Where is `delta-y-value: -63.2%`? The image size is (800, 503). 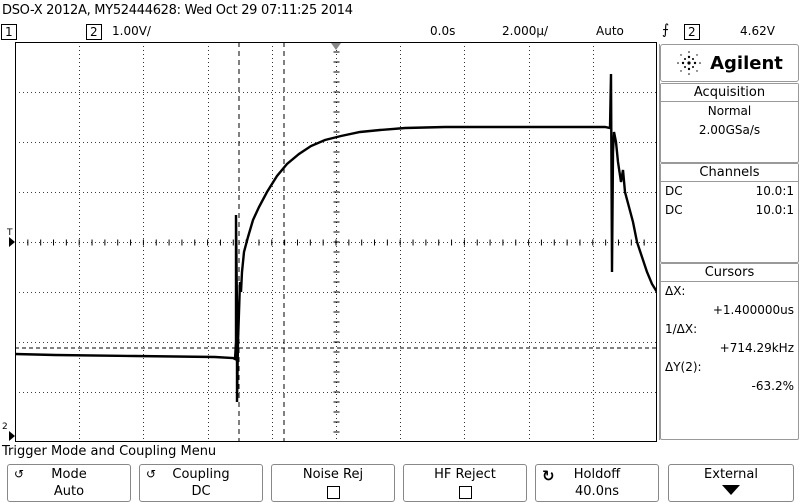 delta-y-value: -63.2% is located at coordinates (772, 386).